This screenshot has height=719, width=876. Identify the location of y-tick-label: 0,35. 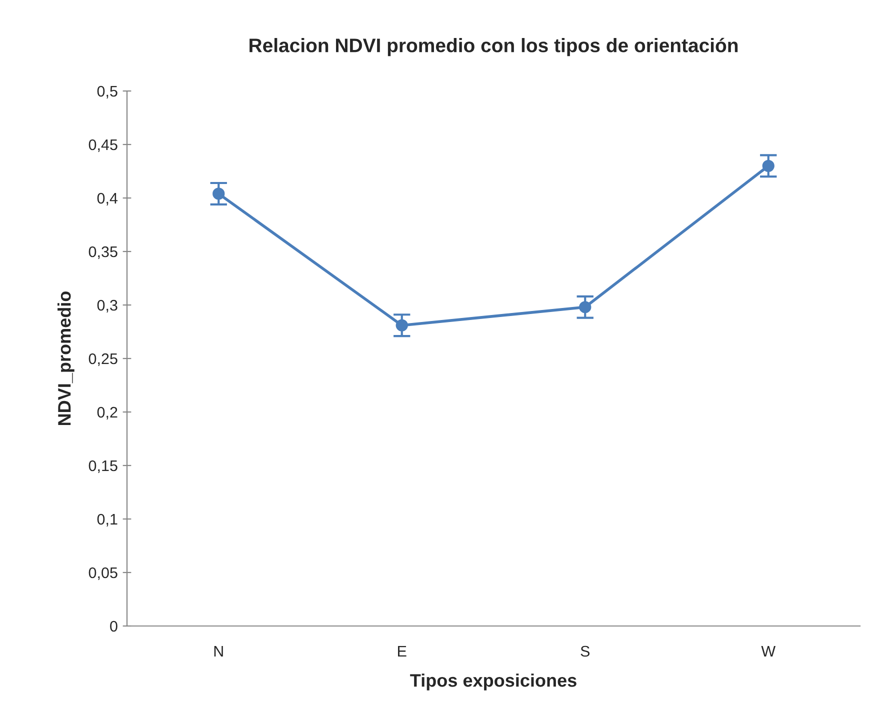
(103, 252).